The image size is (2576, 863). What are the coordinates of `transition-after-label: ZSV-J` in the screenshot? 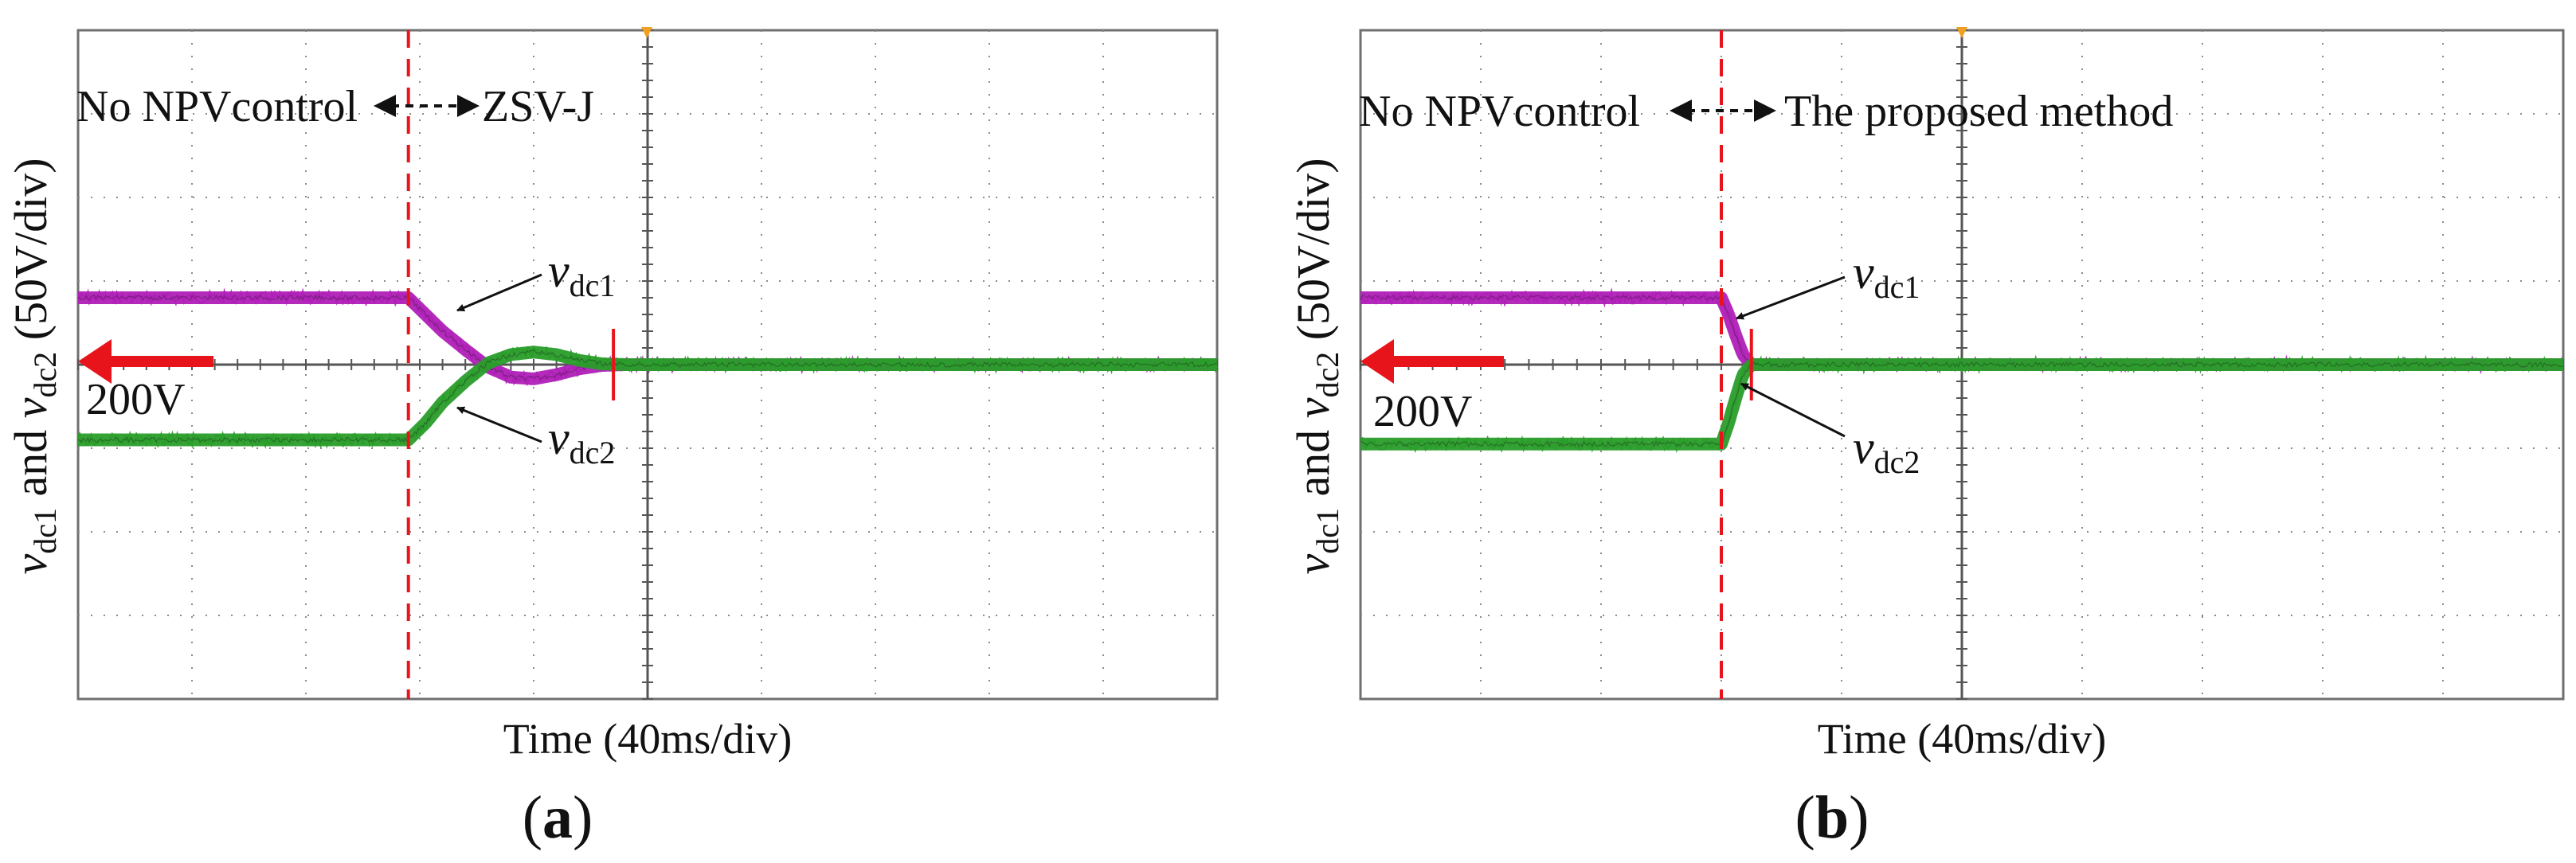 It's located at (538, 107).